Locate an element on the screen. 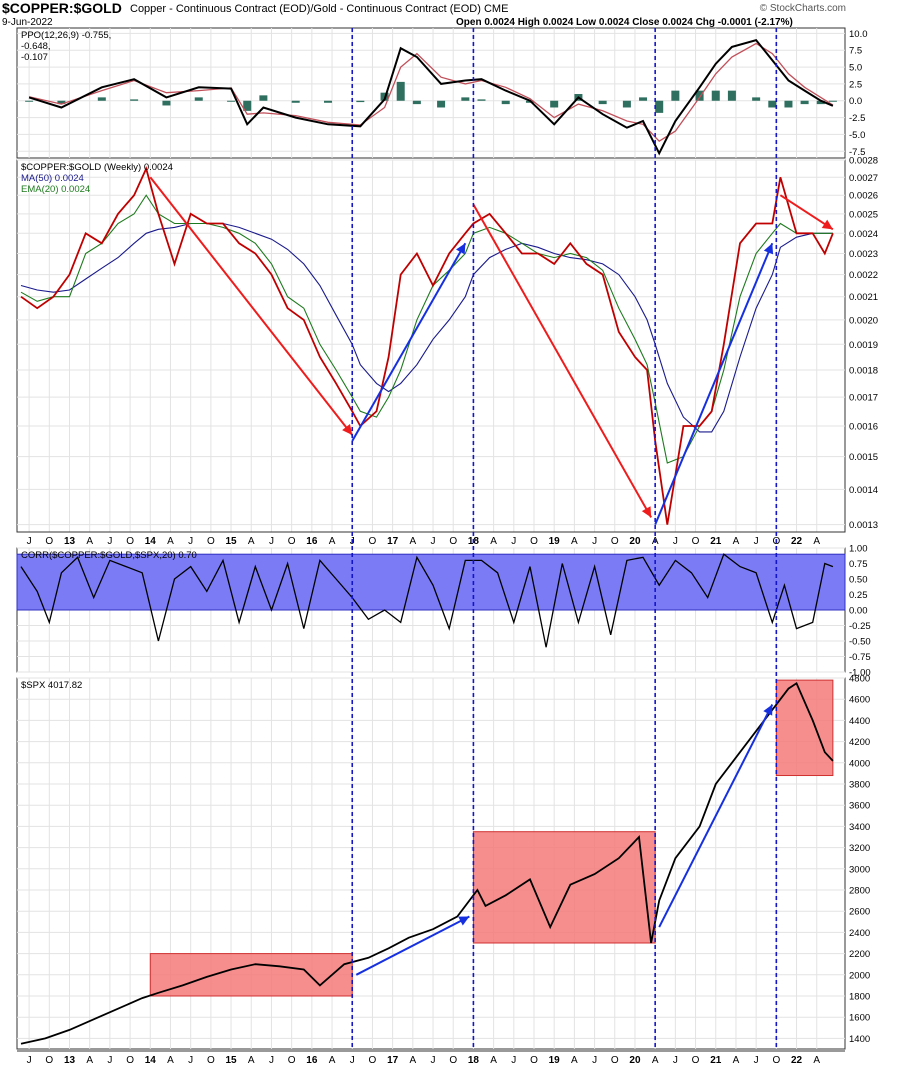 The image size is (900, 1069). ratio-xtick-label: 14 is located at coordinates (151, 541).